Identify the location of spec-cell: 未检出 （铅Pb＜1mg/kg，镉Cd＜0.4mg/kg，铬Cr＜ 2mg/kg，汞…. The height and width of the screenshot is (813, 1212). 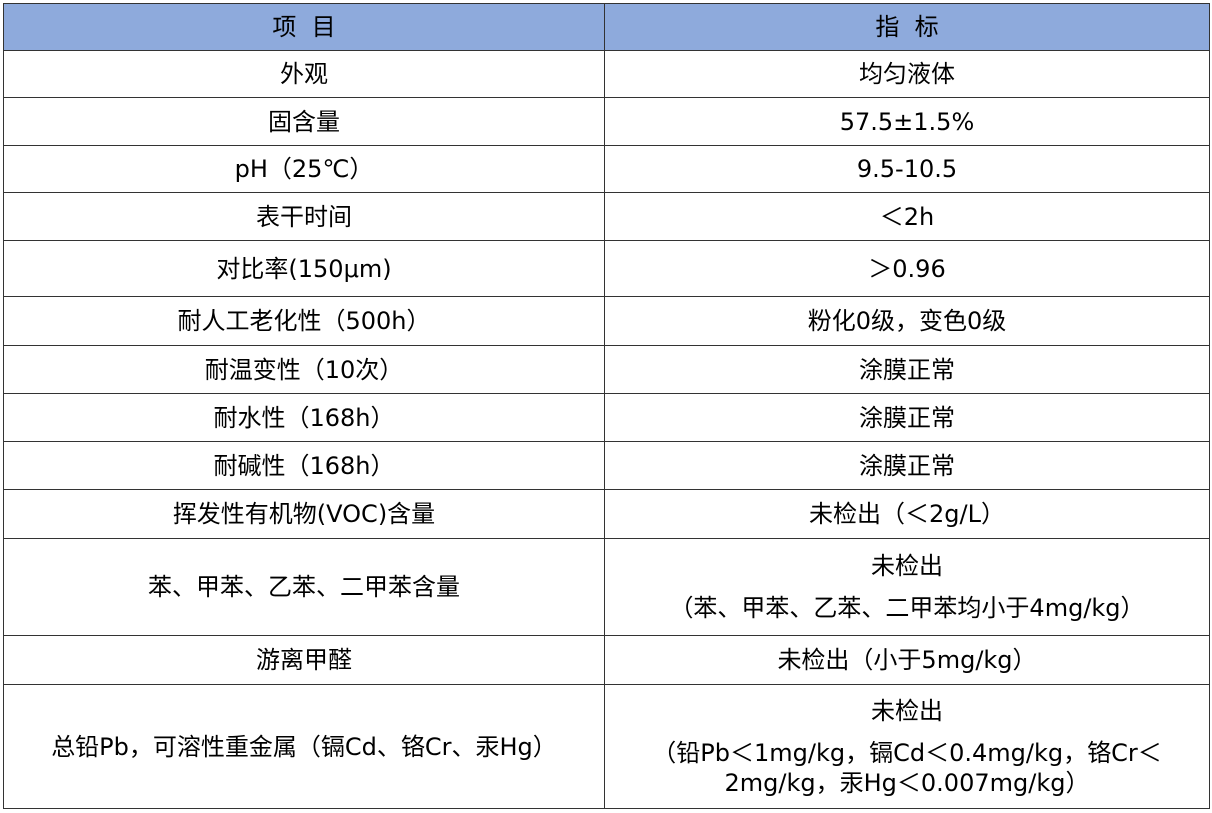
(907, 746).